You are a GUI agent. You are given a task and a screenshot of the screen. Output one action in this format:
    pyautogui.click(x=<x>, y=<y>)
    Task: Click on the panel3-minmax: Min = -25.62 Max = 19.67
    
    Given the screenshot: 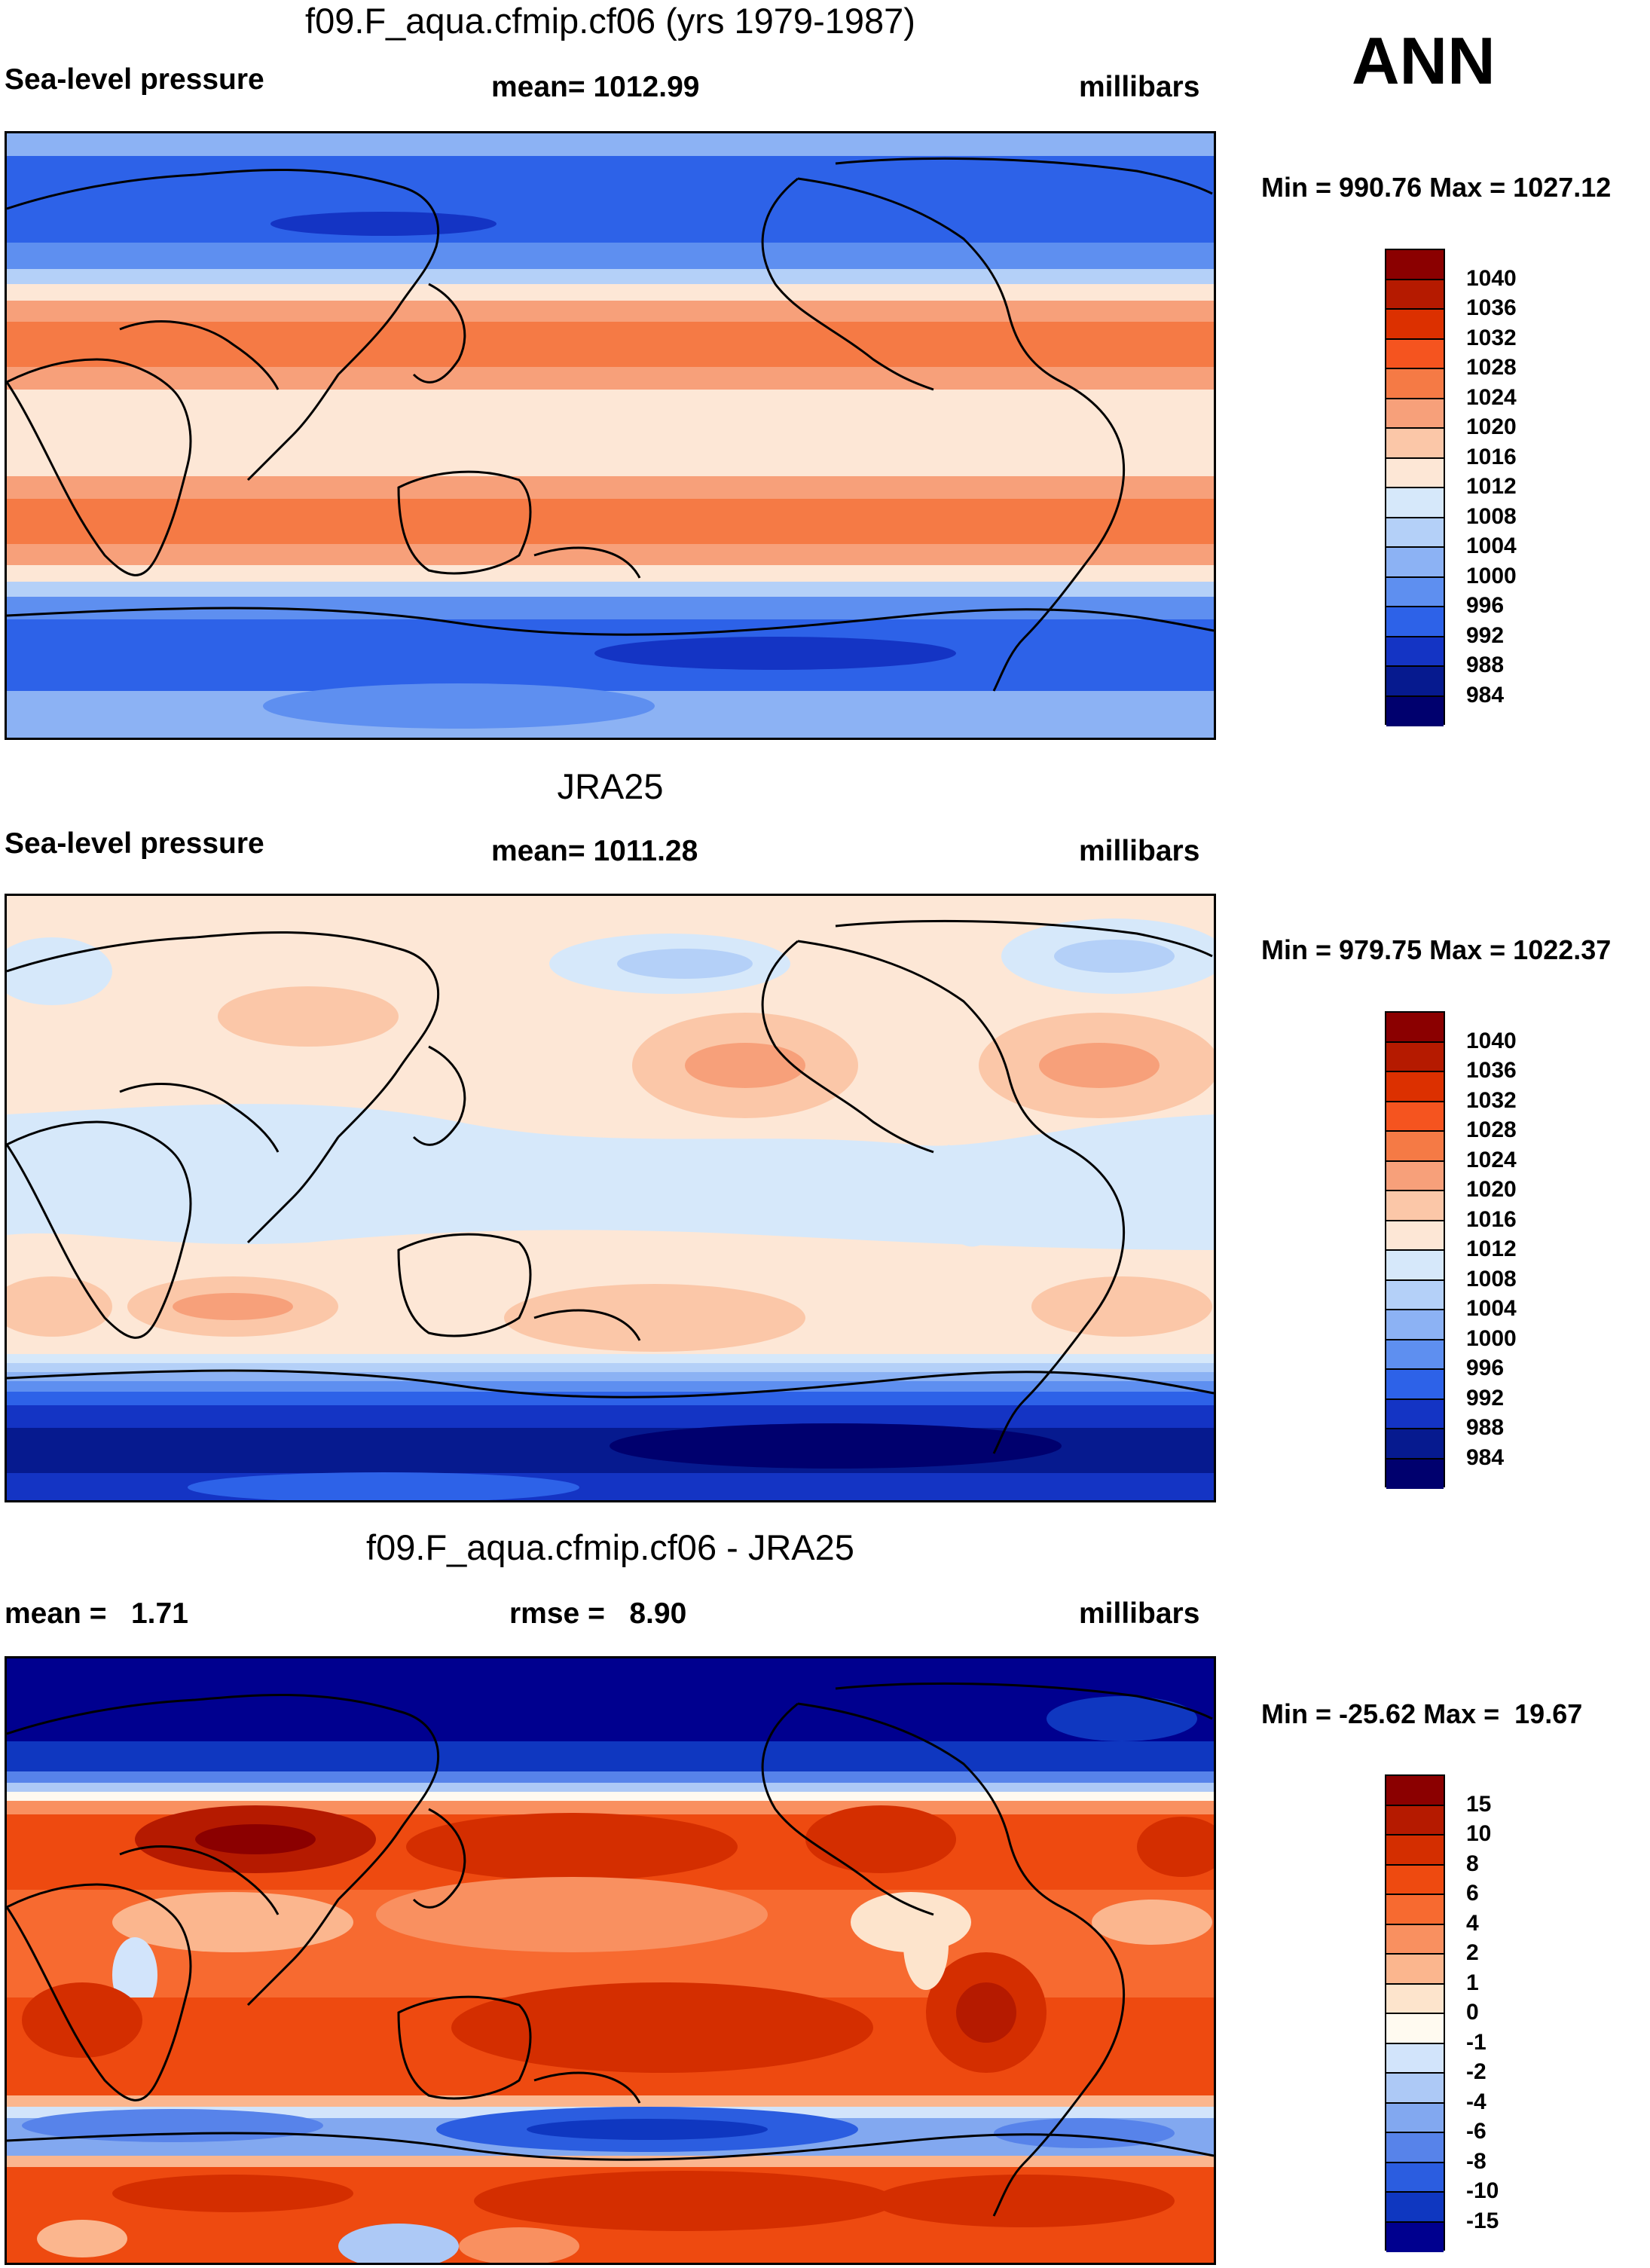 What is the action you would take?
    pyautogui.click(x=1422, y=1713)
    